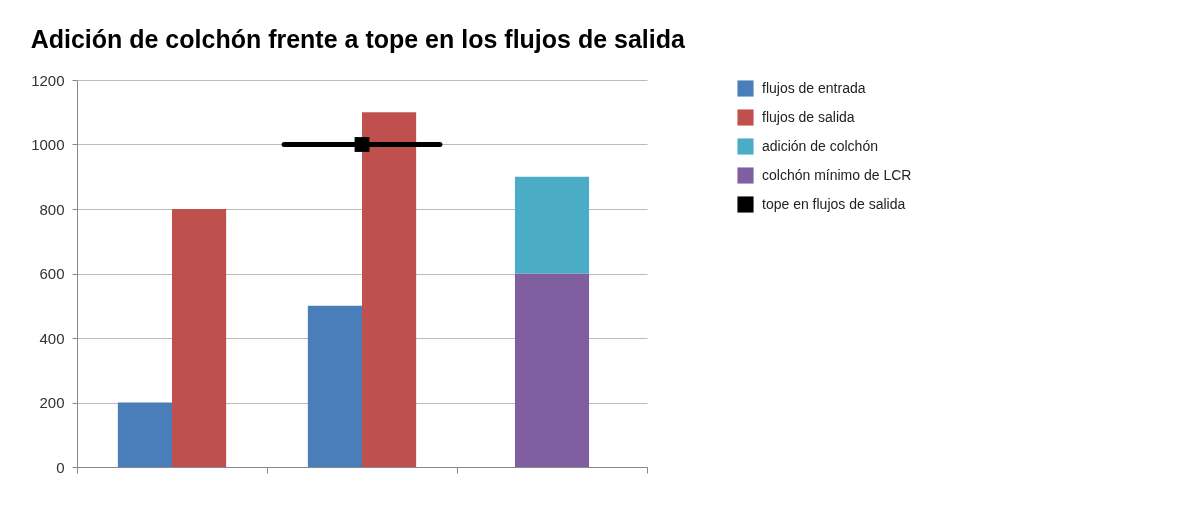 The height and width of the screenshot is (510, 1192). What do you see at coordinates (820, 145) in the screenshot?
I see `legend-label: adición de colchón` at bounding box center [820, 145].